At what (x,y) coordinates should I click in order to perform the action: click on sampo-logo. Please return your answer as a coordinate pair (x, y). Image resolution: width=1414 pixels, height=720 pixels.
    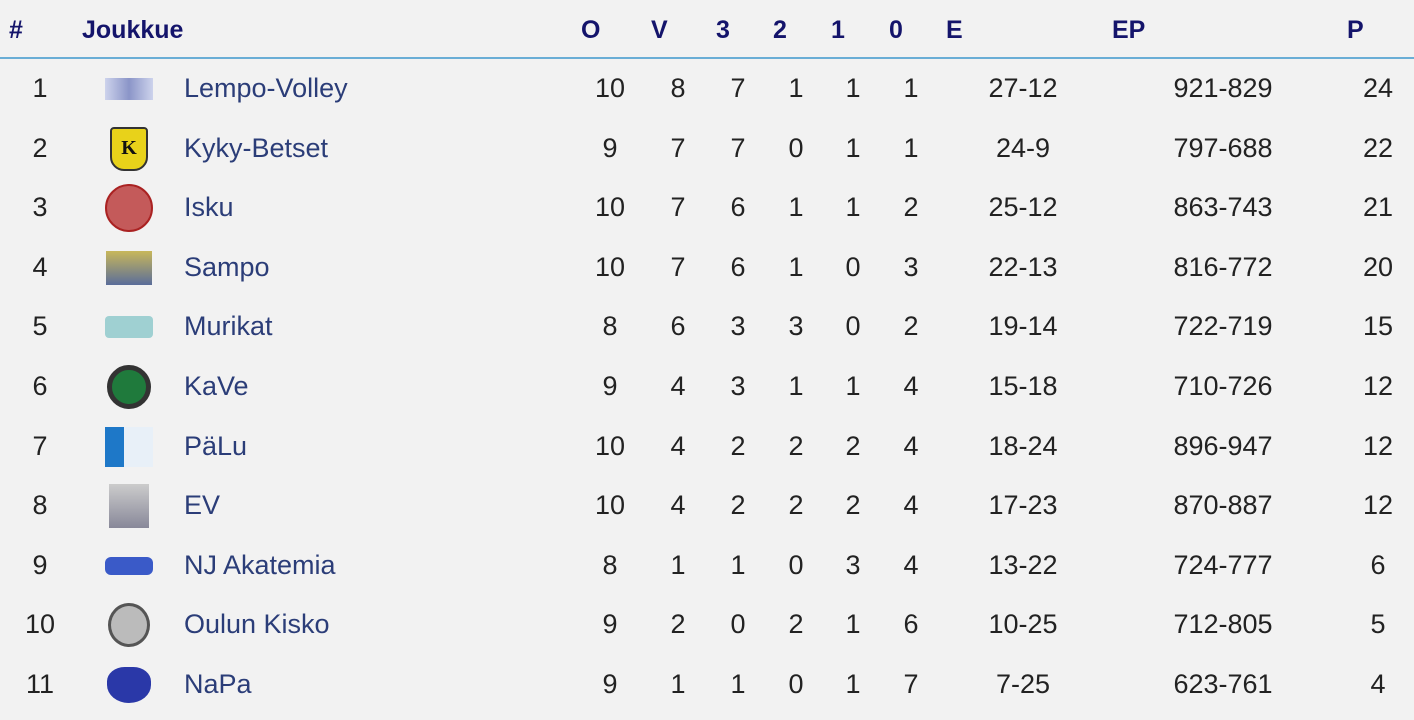
    Looking at the image, I should click on (129, 268).